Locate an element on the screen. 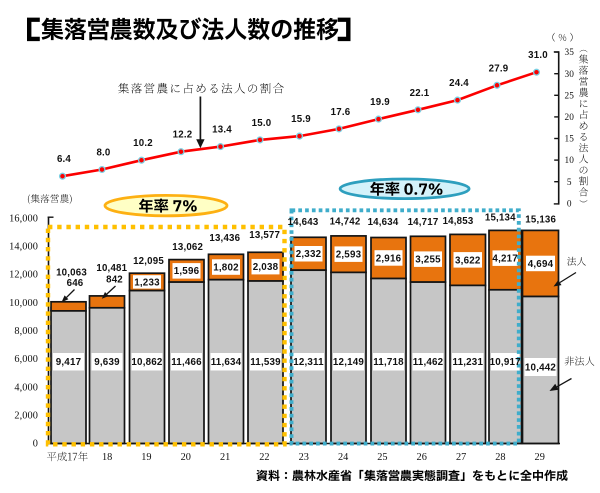 The width and height of the screenshot is (600, 493). svg-text: 30 is located at coordinates (570, 75).